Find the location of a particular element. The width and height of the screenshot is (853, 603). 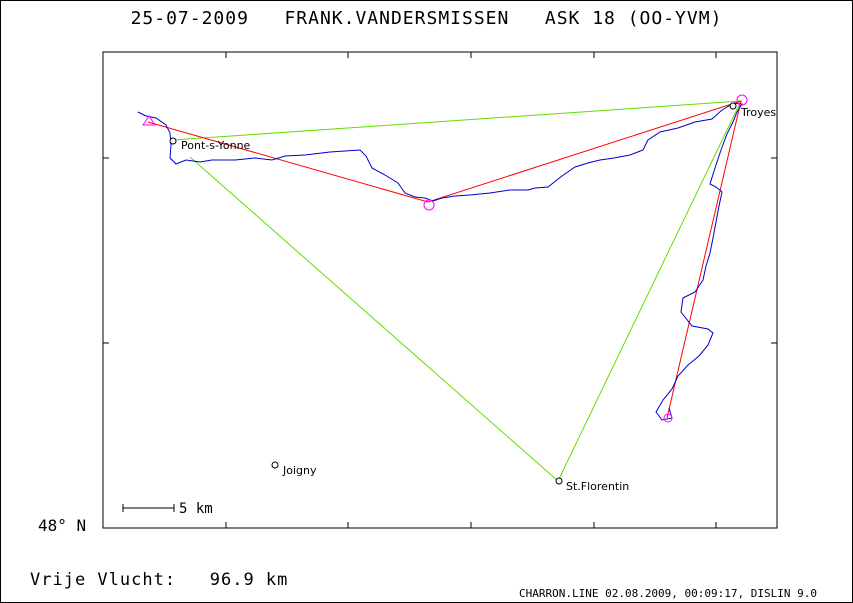

town-marker-troyes is located at coordinates (733, 106).